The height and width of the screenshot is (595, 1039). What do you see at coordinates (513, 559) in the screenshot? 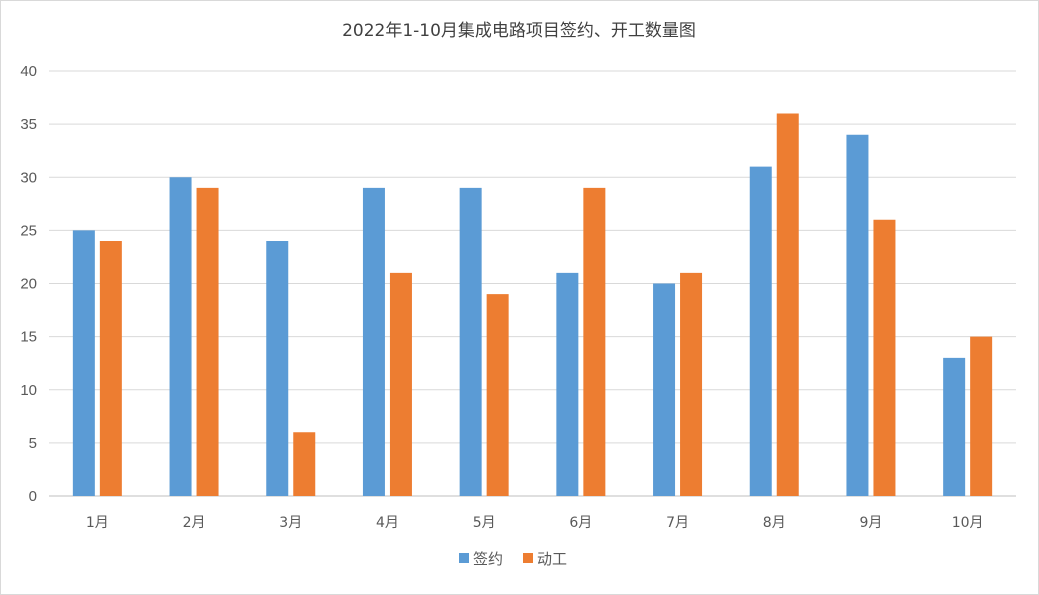
I see `legend: 签约 动工` at bounding box center [513, 559].